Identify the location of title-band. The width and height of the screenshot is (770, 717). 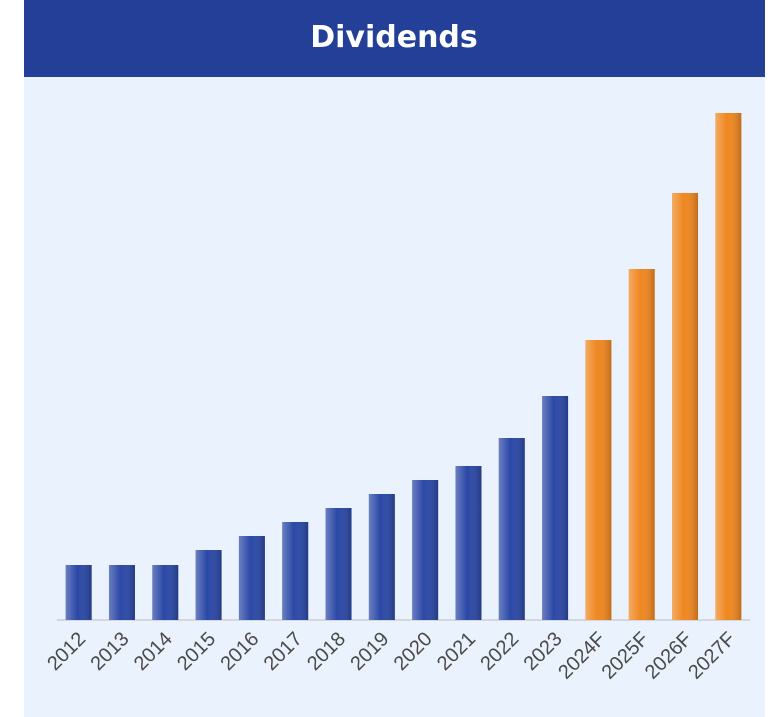
(394, 38).